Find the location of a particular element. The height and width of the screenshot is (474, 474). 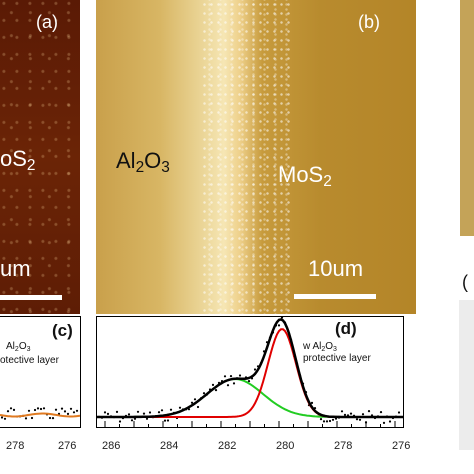

panel-a-material-label: oS2 is located at coordinates (18, 160).